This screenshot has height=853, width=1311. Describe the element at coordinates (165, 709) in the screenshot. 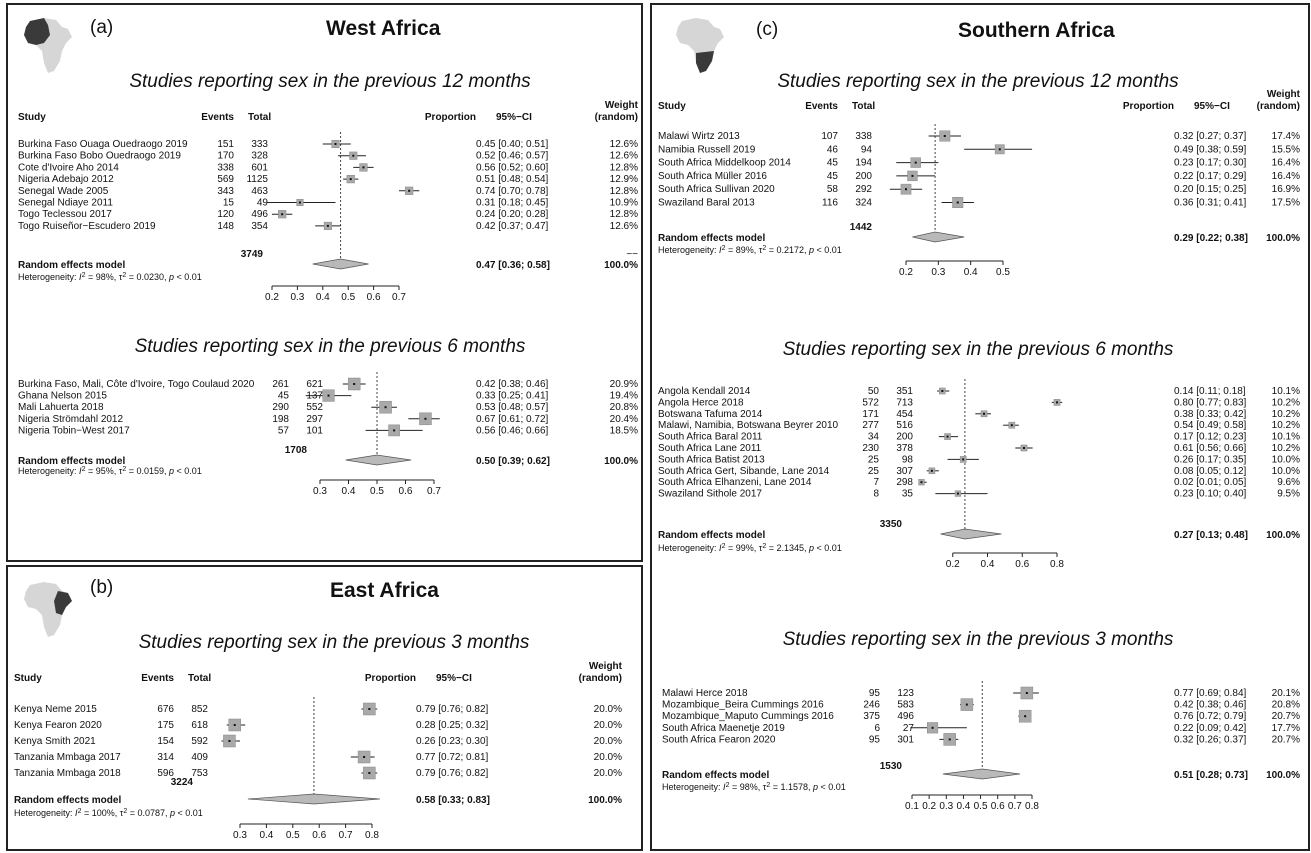

I see `study-events: 676` at that location.